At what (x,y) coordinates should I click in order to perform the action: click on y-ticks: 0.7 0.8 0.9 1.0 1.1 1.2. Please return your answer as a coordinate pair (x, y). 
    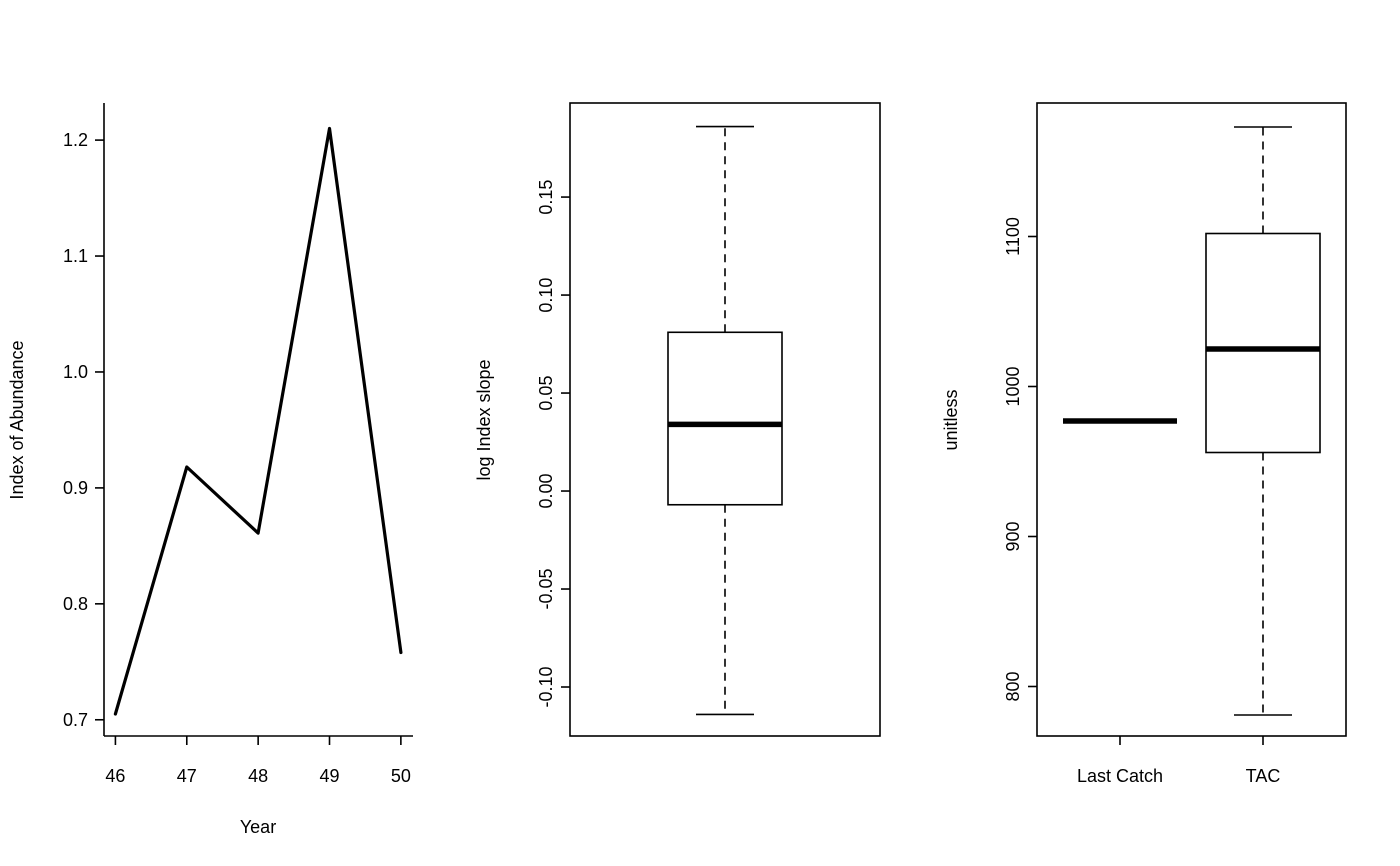
    Looking at the image, I should click on (83, 430).